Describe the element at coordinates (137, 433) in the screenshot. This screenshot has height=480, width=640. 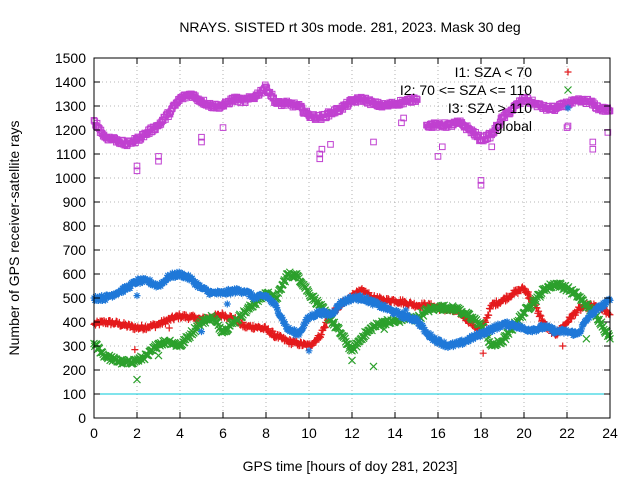
I see `x-tick-label: 2` at that location.